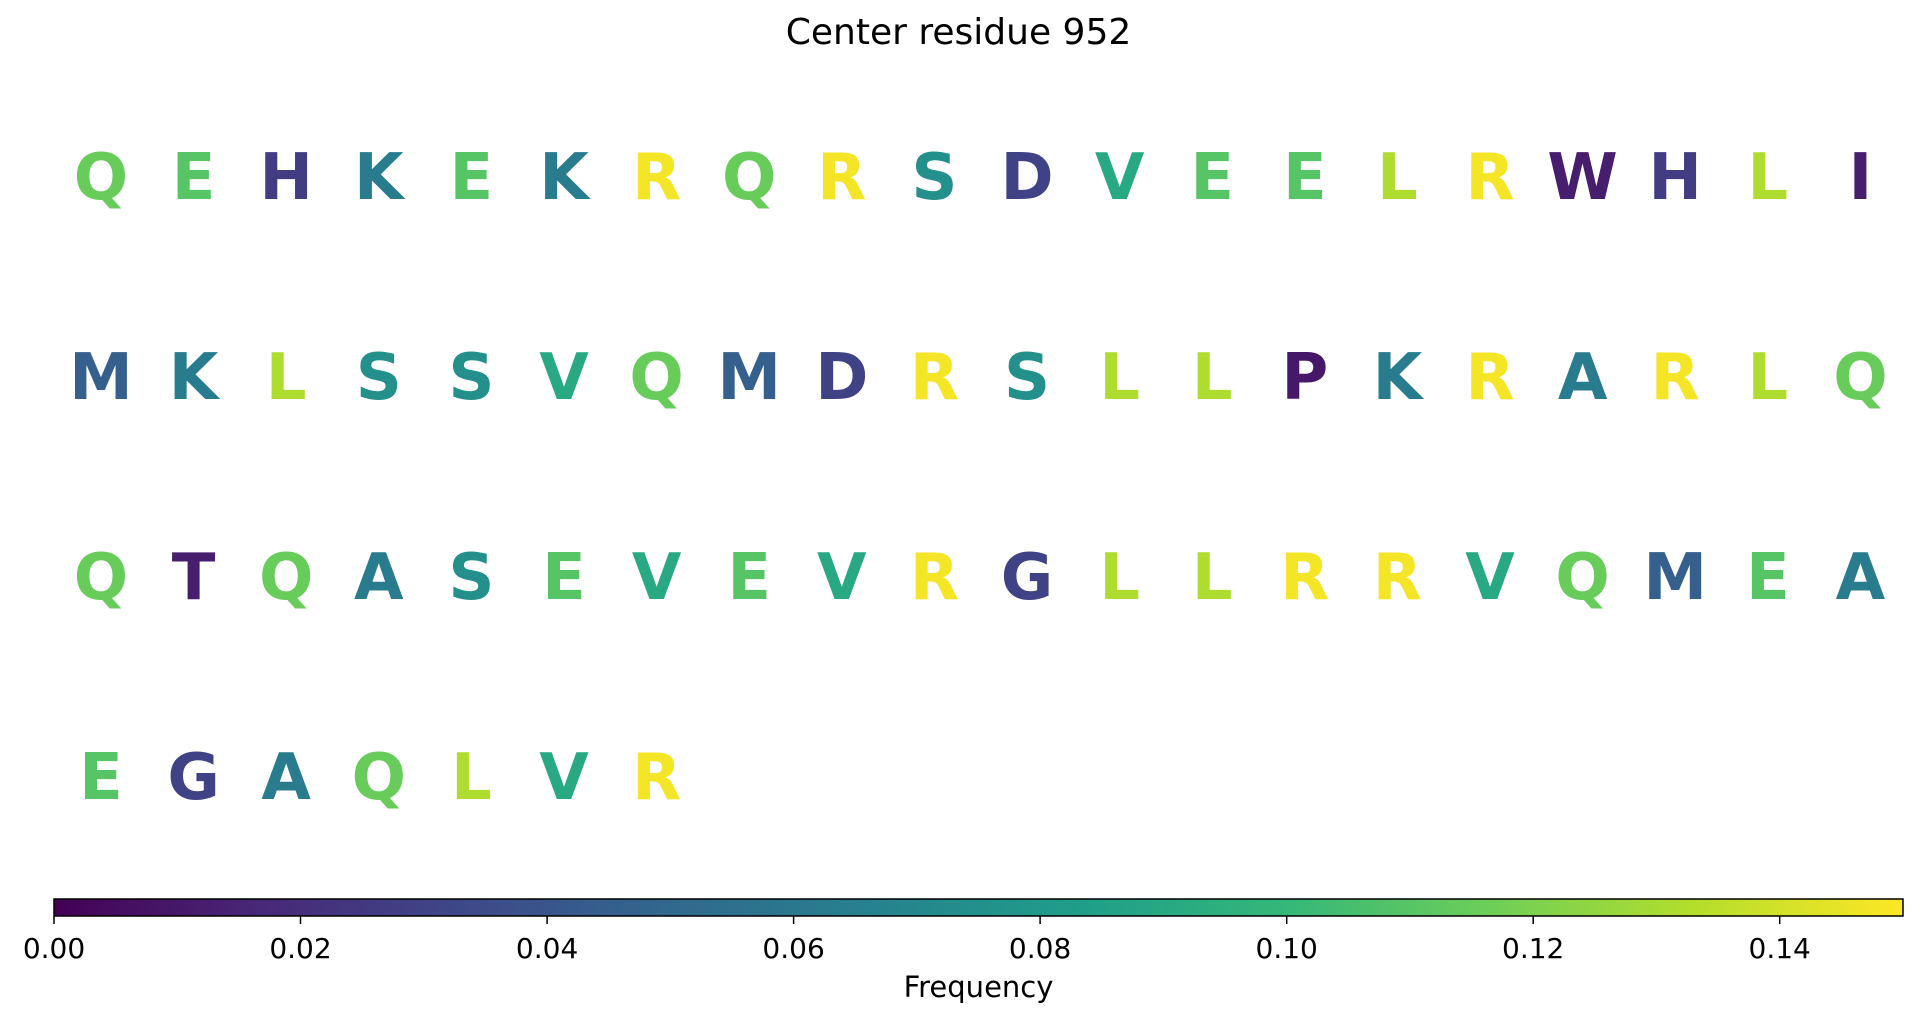  What do you see at coordinates (958, 32) in the screenshot?
I see `chart-title: Center residue 952` at bounding box center [958, 32].